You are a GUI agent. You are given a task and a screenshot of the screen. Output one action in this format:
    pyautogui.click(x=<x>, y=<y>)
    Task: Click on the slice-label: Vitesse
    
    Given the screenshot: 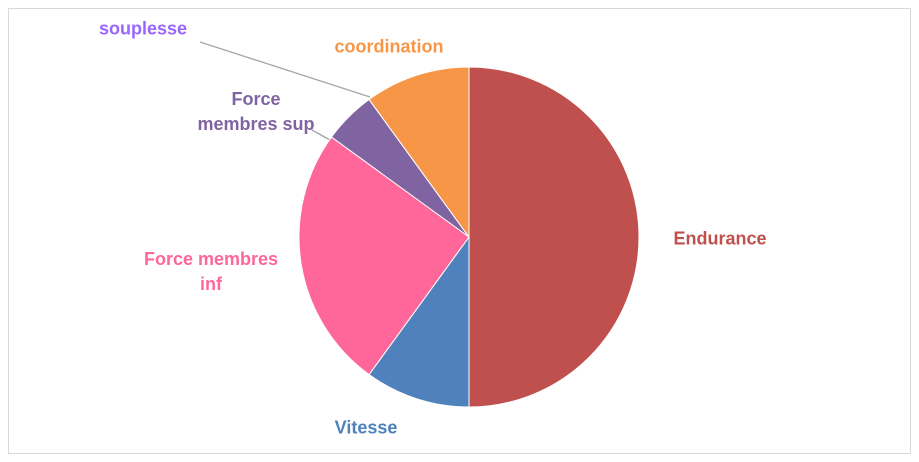 What is the action you would take?
    pyautogui.click(x=366, y=427)
    